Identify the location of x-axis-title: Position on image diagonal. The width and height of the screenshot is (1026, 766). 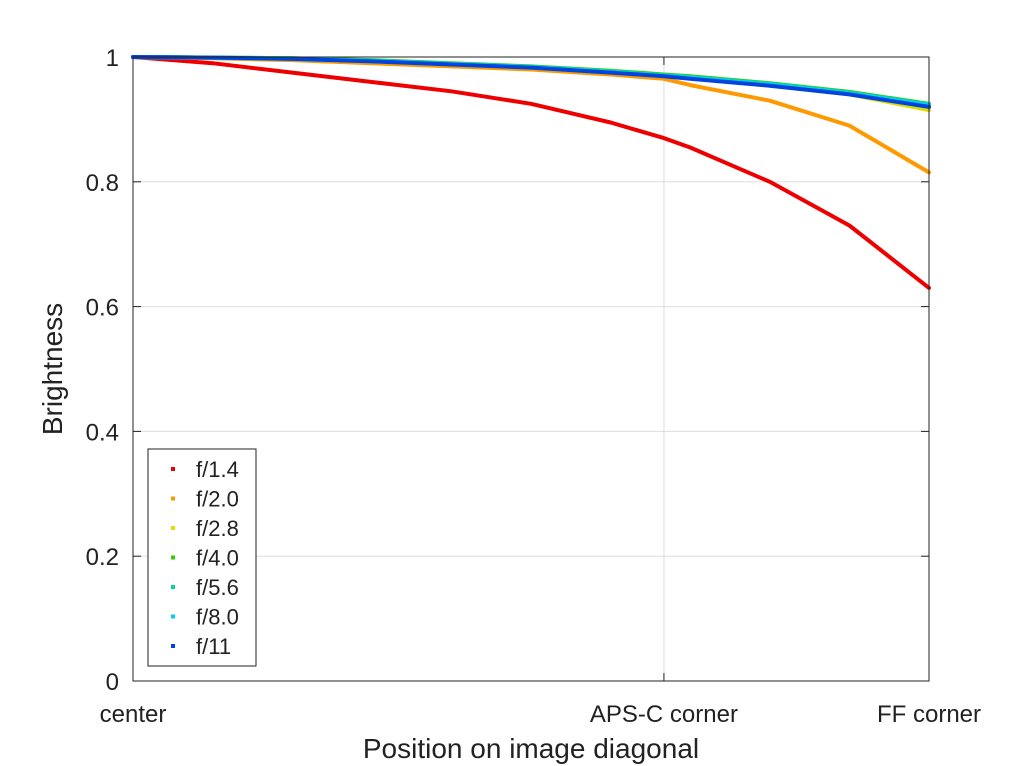
(531, 748).